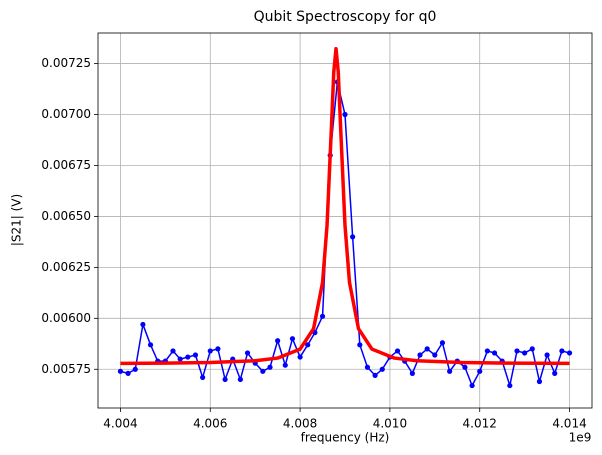 This screenshot has height=455, width=602. What do you see at coordinates (66, 216) in the screenshot?
I see `y-tick-label: 0.00650` at bounding box center [66, 216].